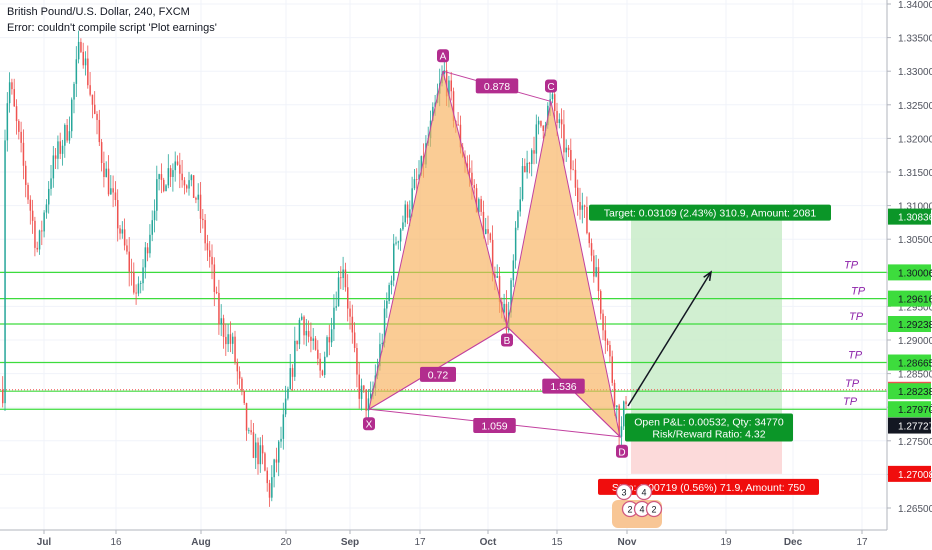  What do you see at coordinates (915, 273) in the screenshot?
I see `price-label: 1.30006` at bounding box center [915, 273].